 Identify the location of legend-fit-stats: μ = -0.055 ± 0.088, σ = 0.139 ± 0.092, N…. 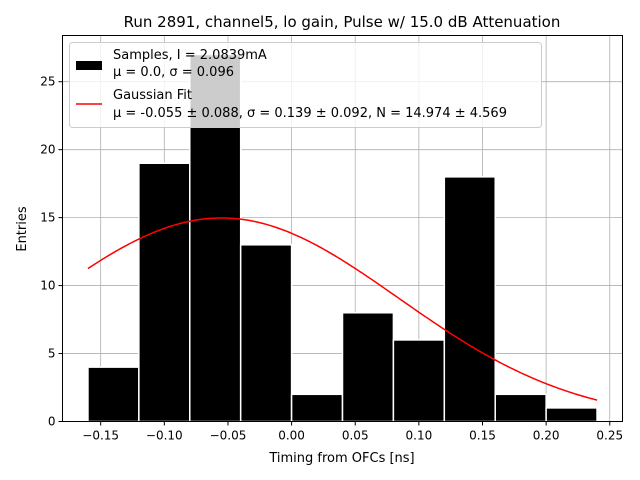
(310, 113).